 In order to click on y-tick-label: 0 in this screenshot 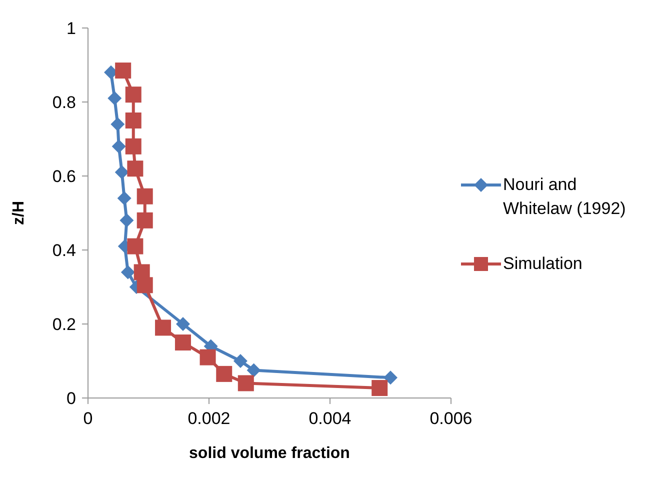, I will do `click(71, 398)`.